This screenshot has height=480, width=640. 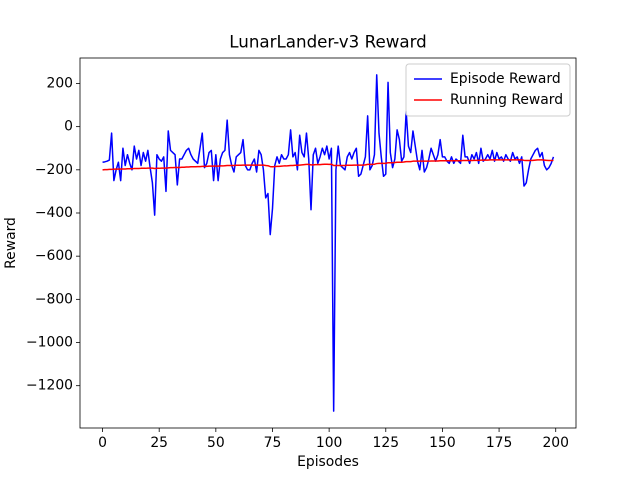 I want to click on x-tick-label: 125, so click(x=386, y=443).